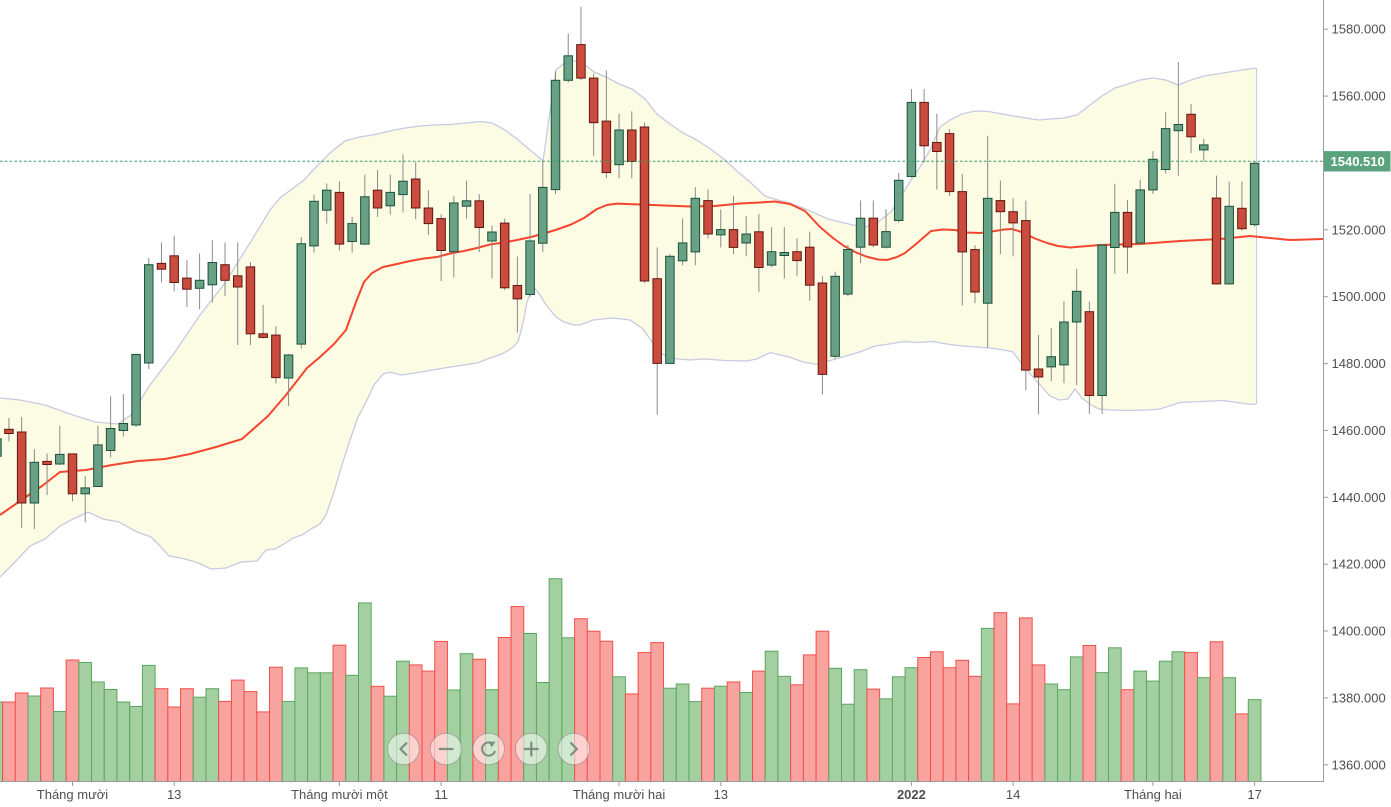 The height and width of the screenshot is (807, 1391). I want to click on svg-text: 1420.000, so click(1359, 564).